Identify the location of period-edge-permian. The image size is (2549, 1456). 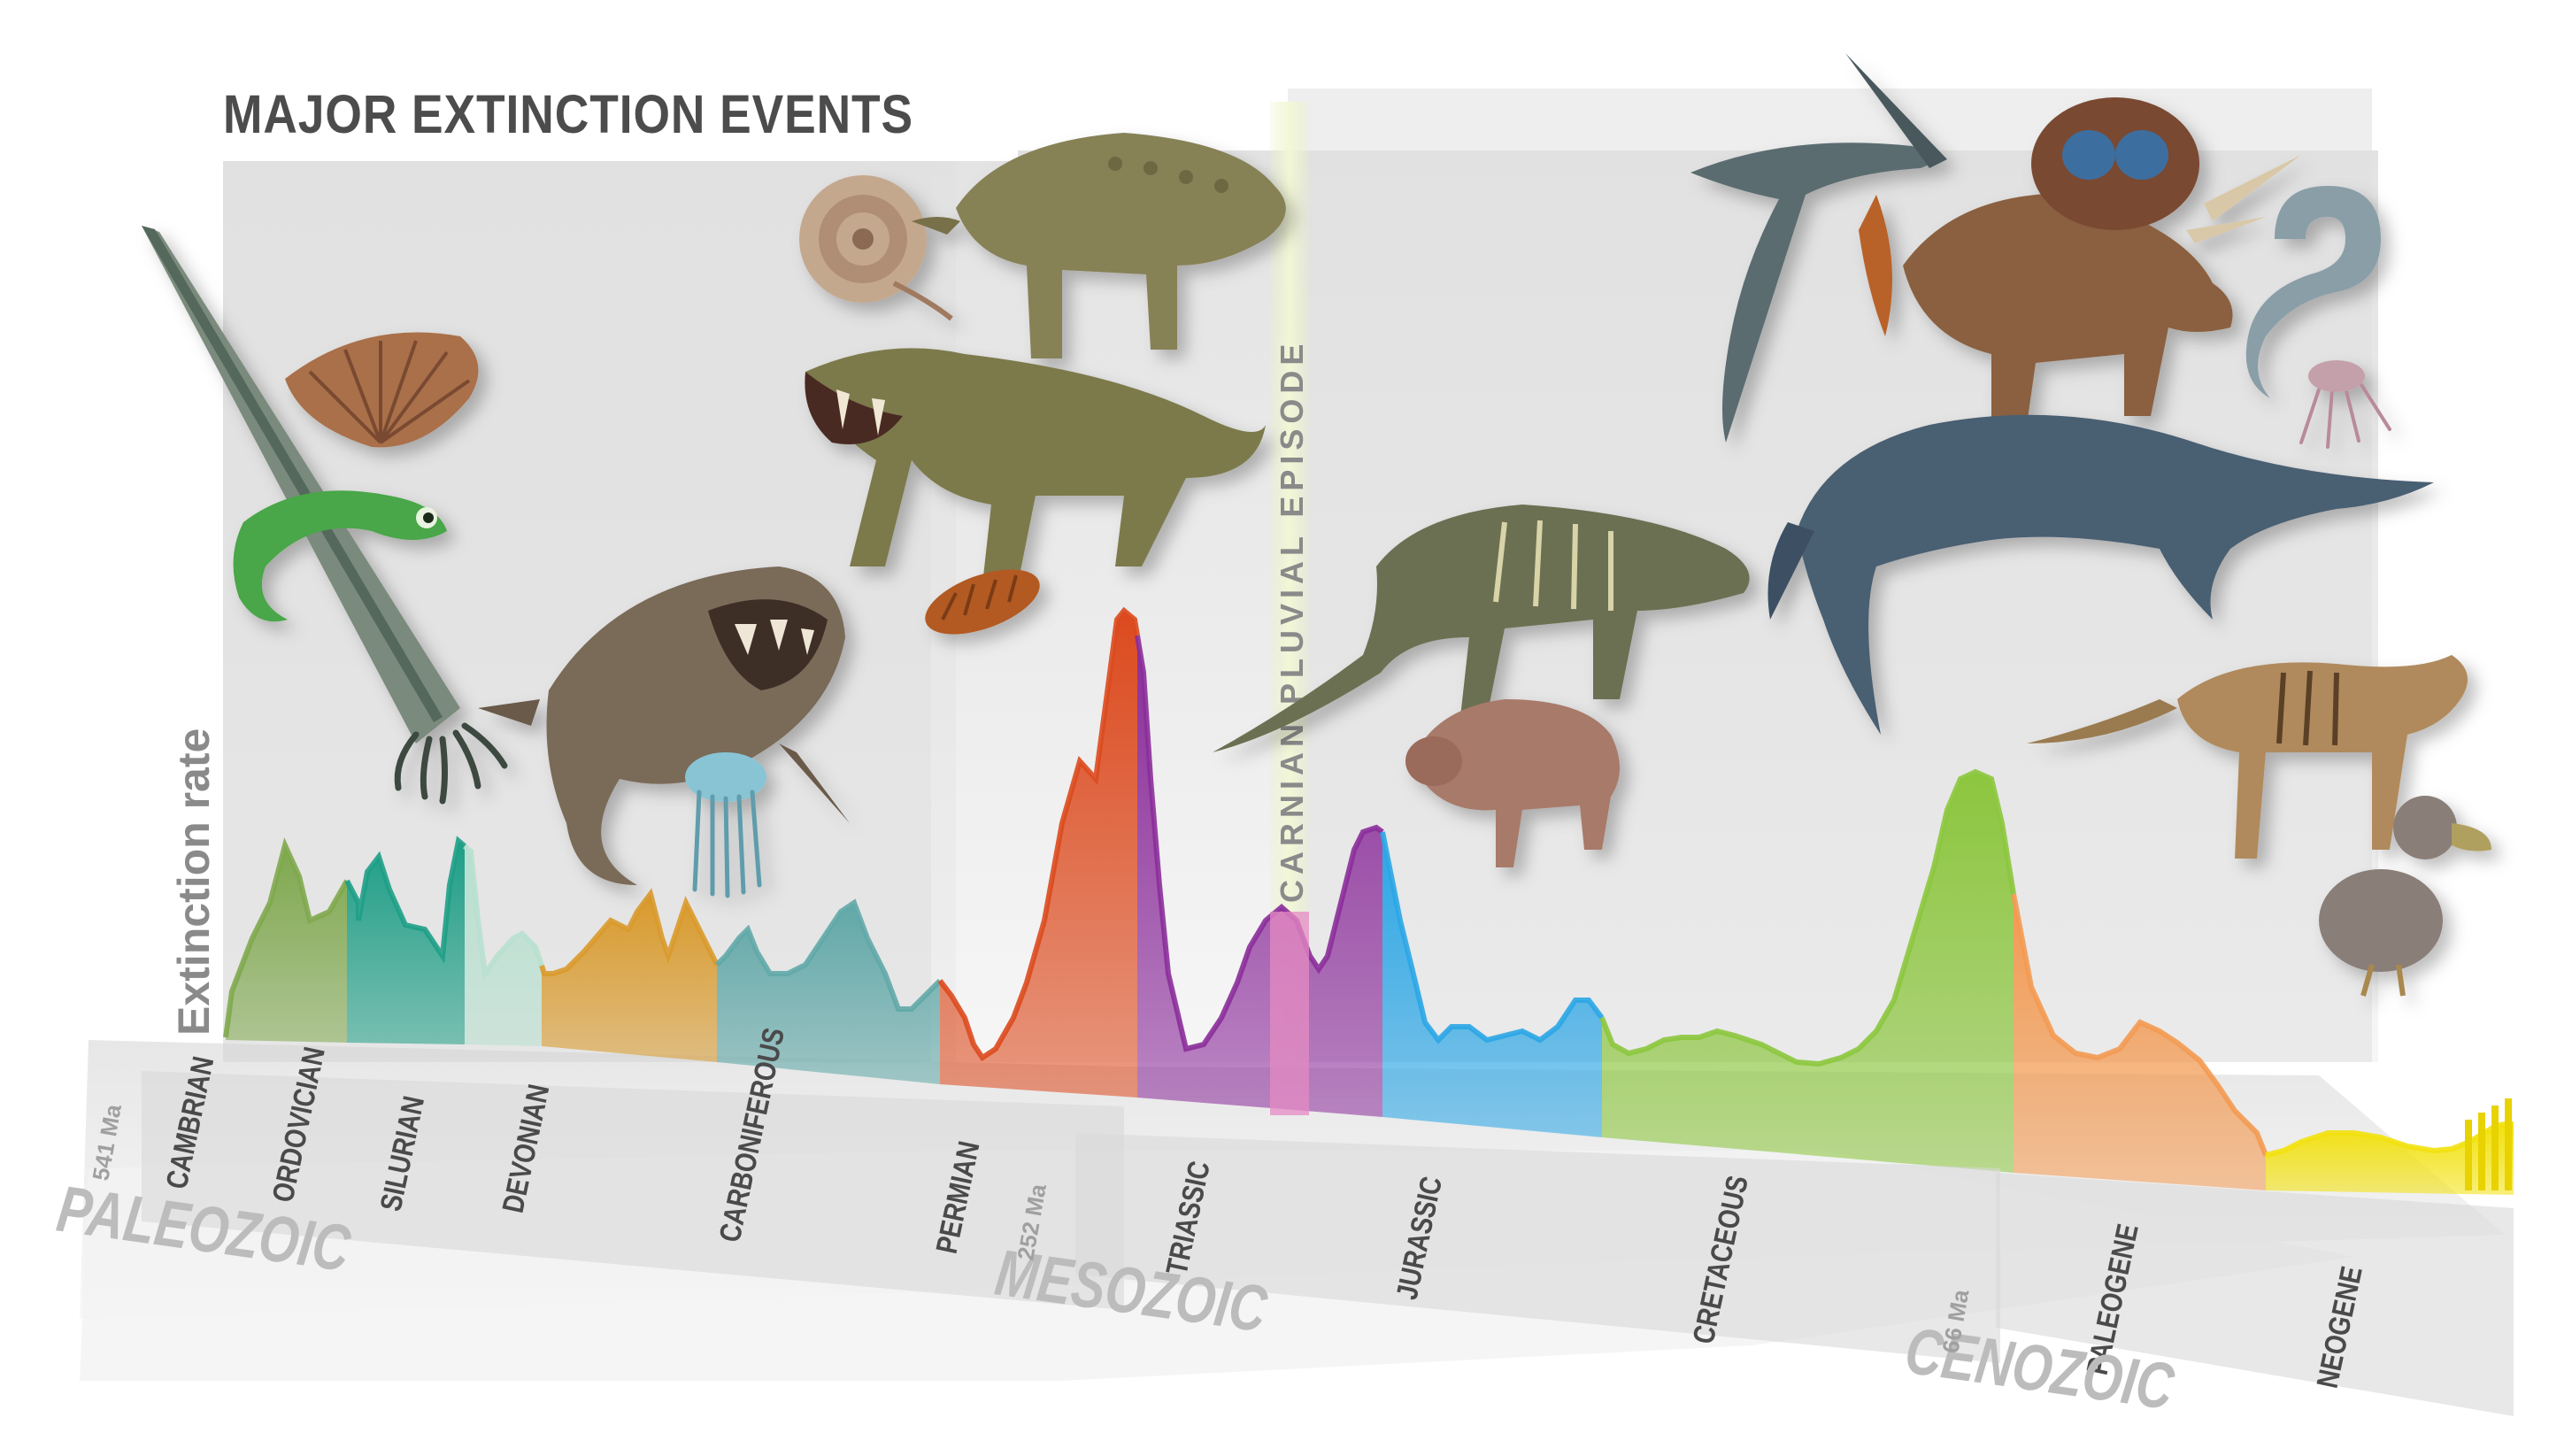
(1039, 834).